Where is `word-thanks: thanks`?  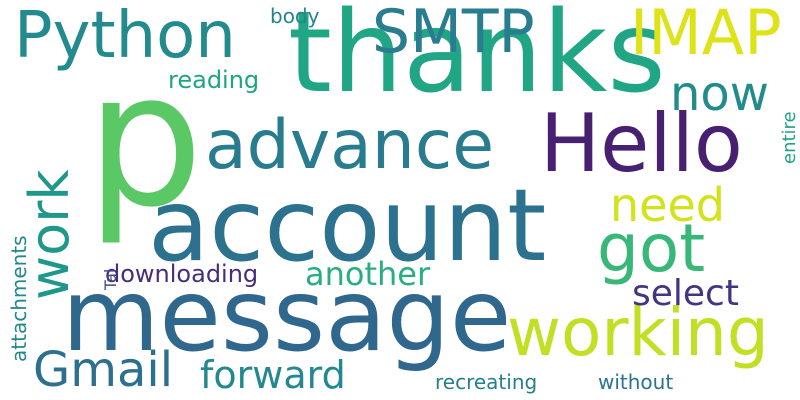
word-thanks: thanks is located at coordinates (477, 59).